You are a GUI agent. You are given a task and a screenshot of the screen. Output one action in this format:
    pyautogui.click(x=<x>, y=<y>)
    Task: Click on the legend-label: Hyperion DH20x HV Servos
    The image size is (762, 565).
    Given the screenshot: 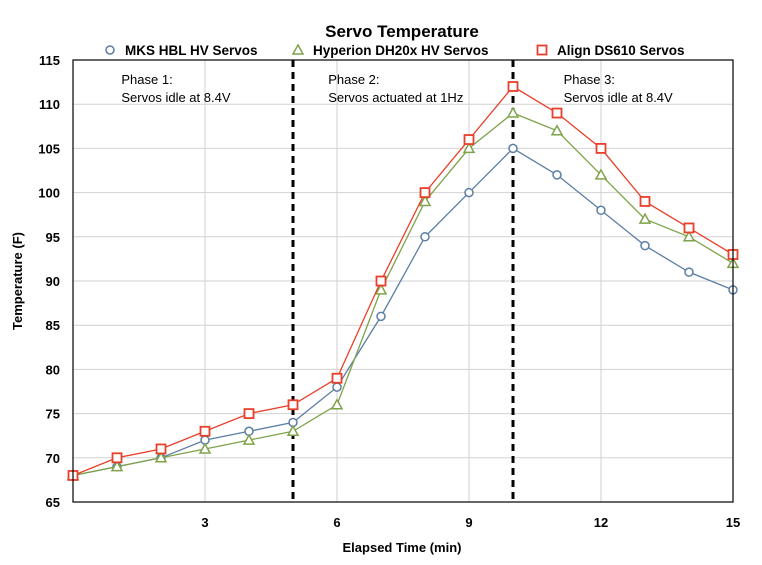 What is the action you would take?
    pyautogui.click(x=401, y=50)
    